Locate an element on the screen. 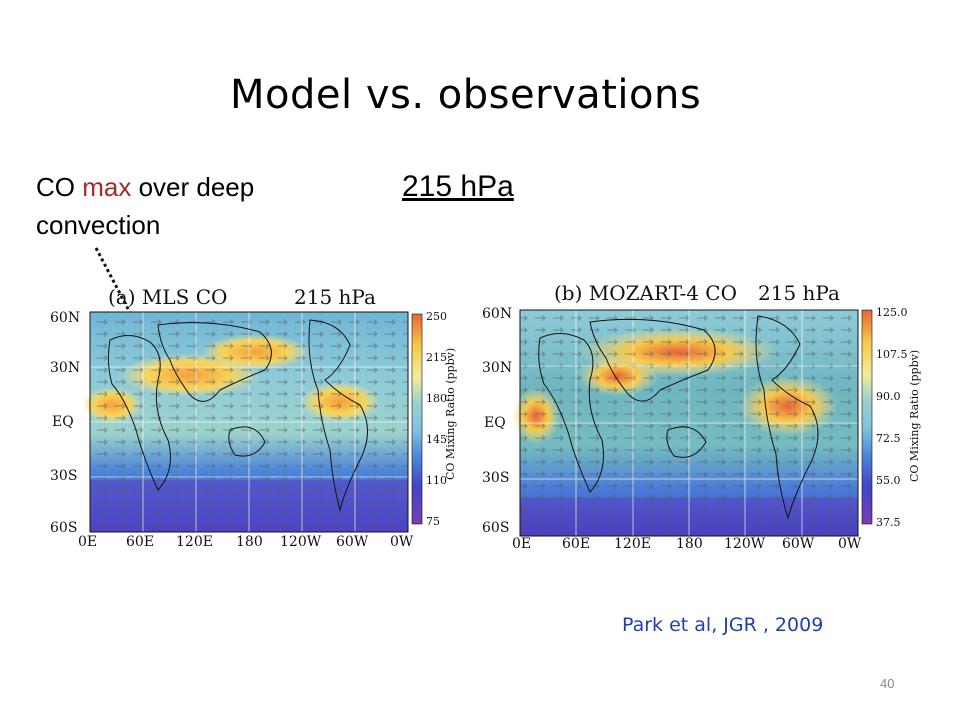  panel-b-colorbar is located at coordinates (867, 417).